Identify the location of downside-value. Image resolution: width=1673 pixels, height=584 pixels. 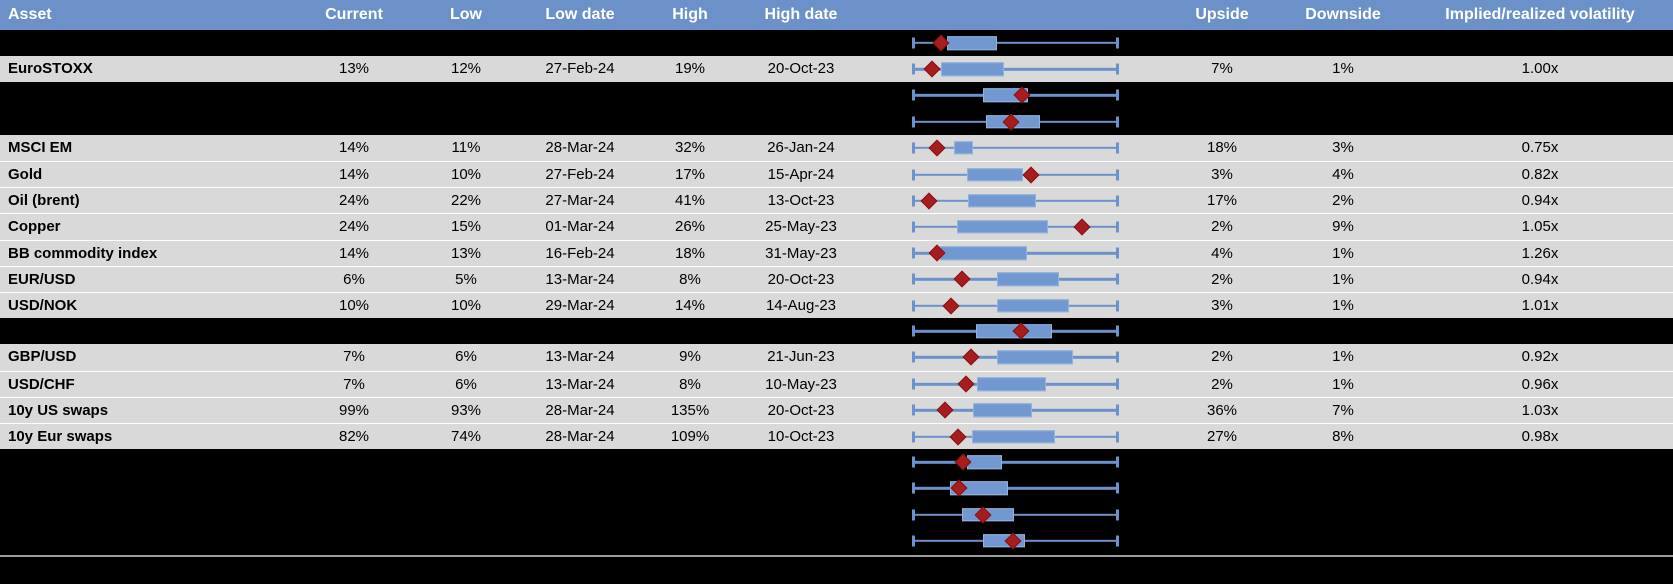
(1343, 95).